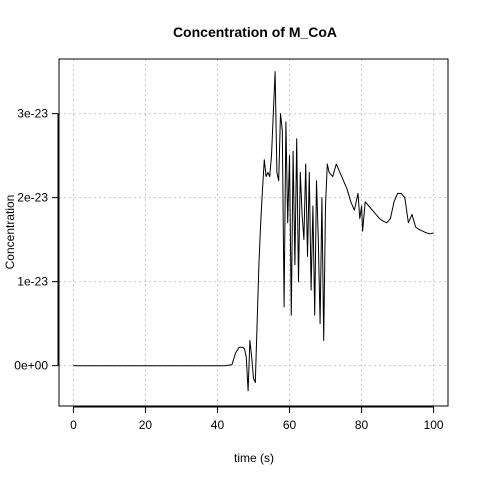 The width and height of the screenshot is (480, 480). I want to click on chart-title: Concentration of M_CoA, so click(255, 32).